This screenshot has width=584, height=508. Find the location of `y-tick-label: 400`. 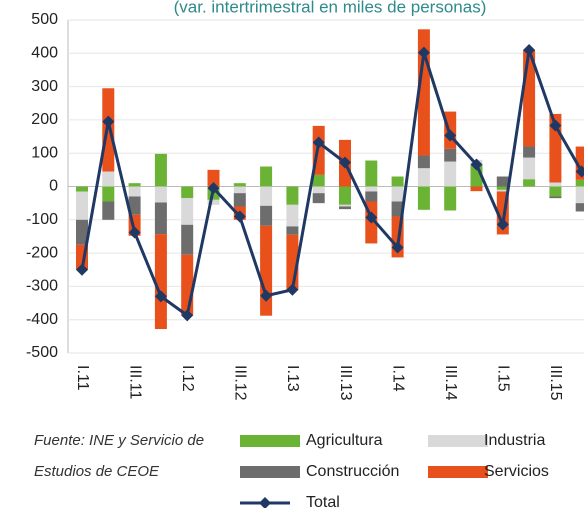

y-tick-label: 400 is located at coordinates (44, 53).